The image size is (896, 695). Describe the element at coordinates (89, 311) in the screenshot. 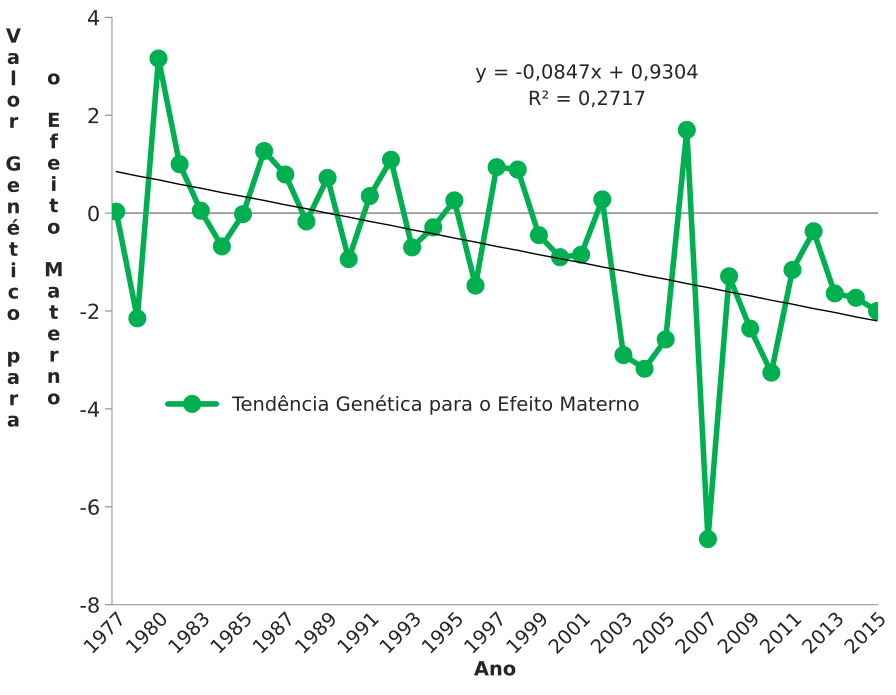

I see `y-tick-label: -2` at that location.